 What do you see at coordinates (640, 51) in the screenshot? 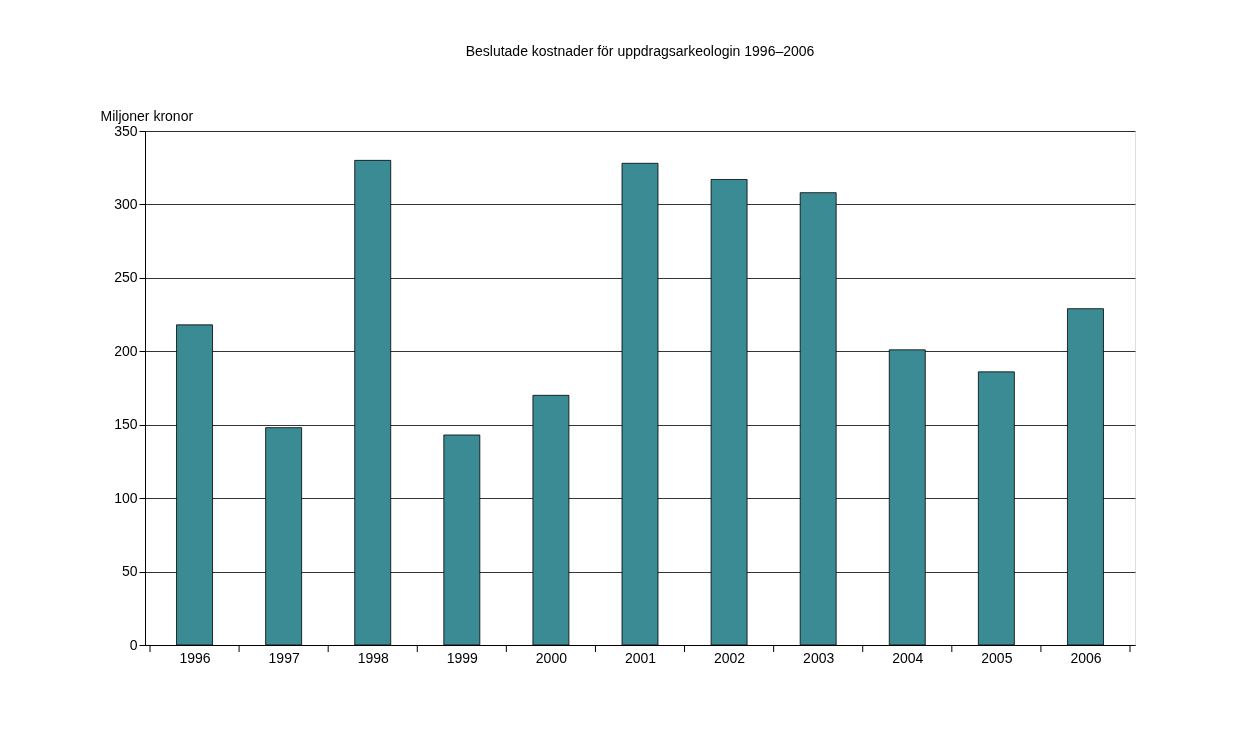
I see `chart-title: Beslutade kostnader för uppdragsarkeologin 1996–2006` at bounding box center [640, 51].